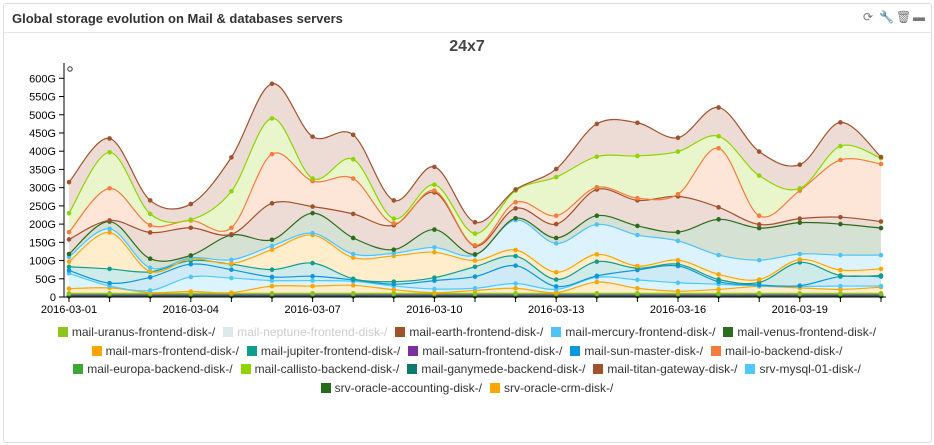 This screenshot has height=445, width=934. What do you see at coordinates (165, 351) in the screenshot?
I see `legend-item: mail-mars-frontend-disk-/` at bounding box center [165, 351].